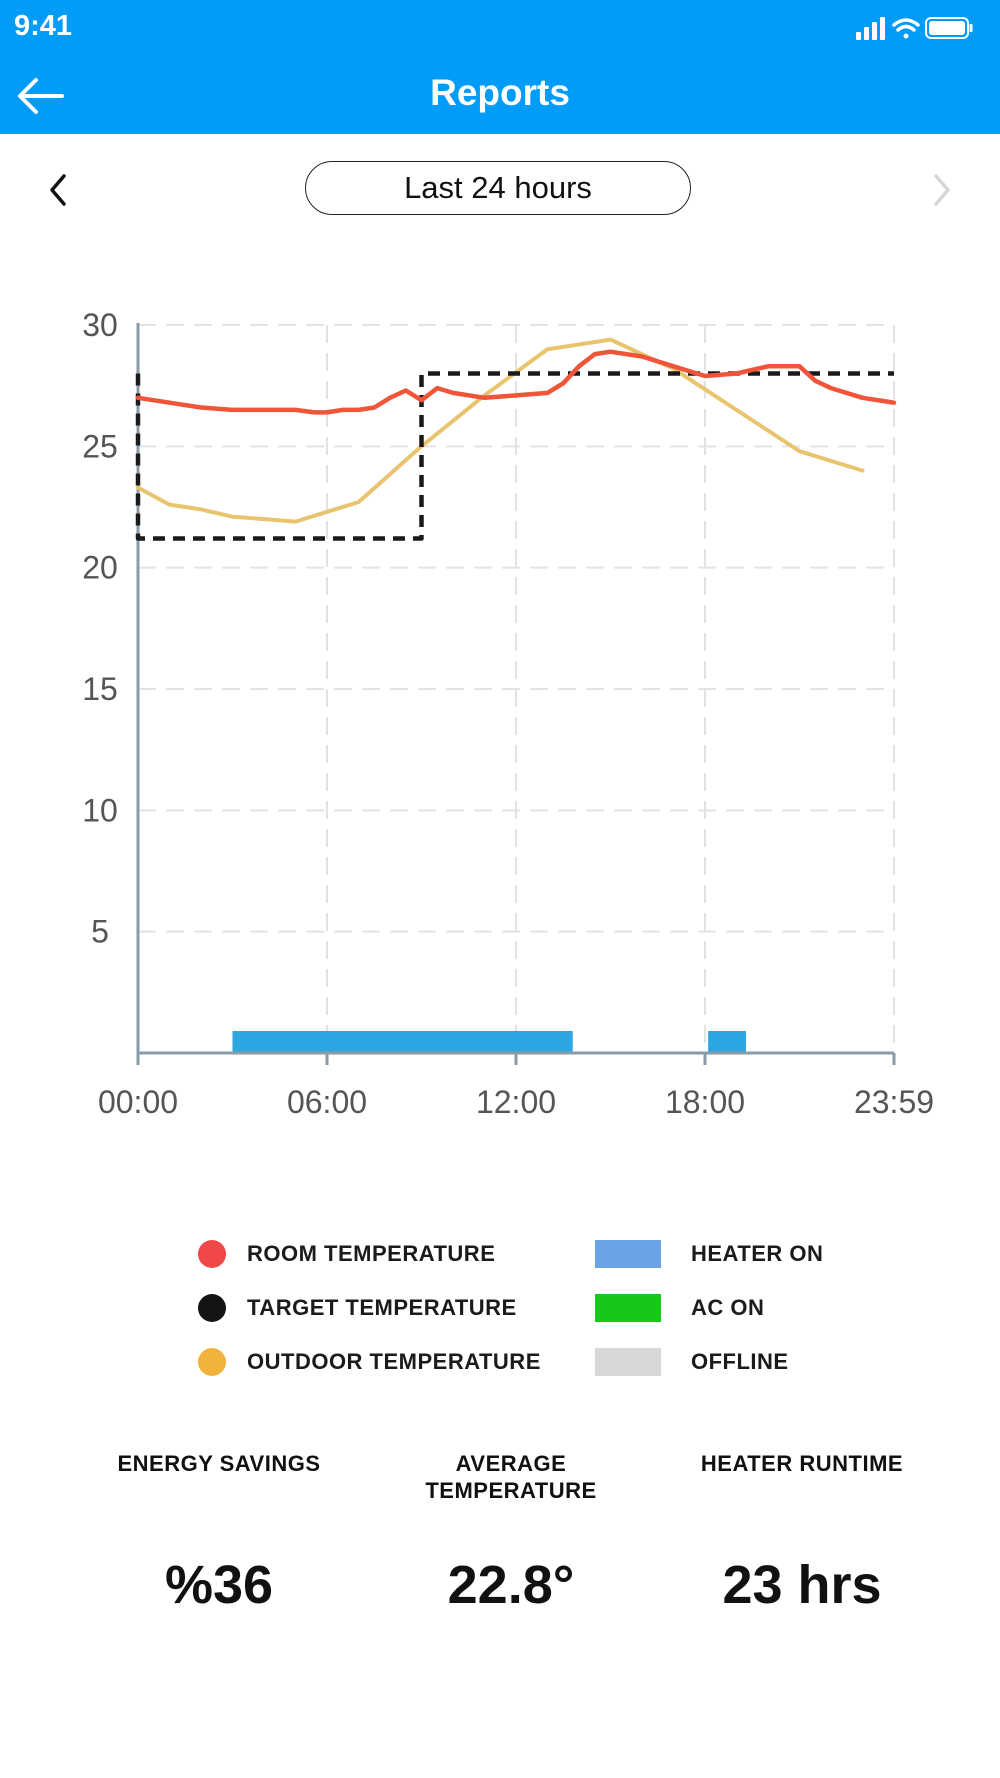 This screenshot has width=1000, height=1778. What do you see at coordinates (212, 1254) in the screenshot?
I see `red-dot-icon` at bounding box center [212, 1254].